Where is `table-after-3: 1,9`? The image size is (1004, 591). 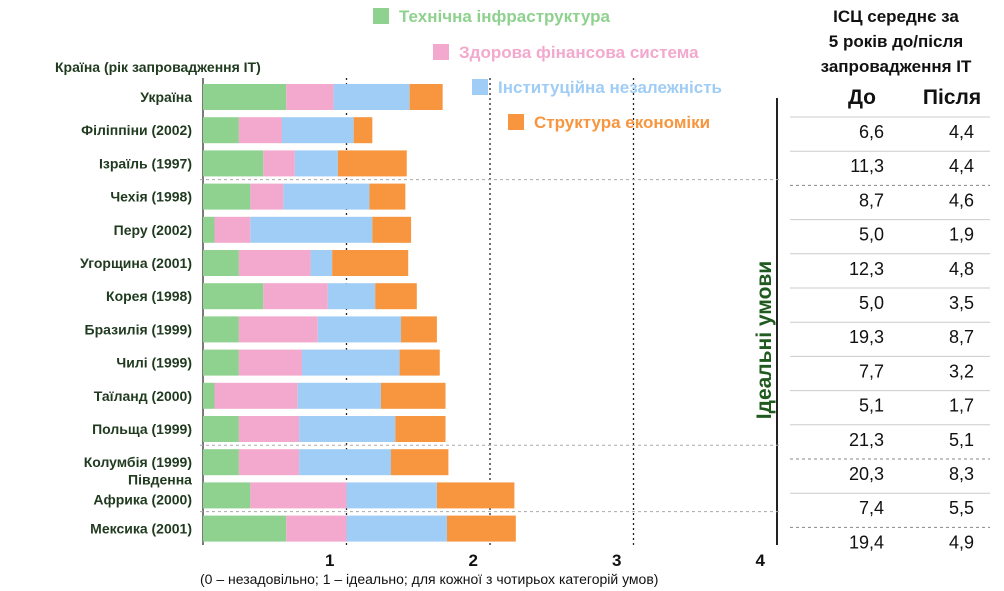 table-after-3: 1,9 is located at coordinates (961, 235).